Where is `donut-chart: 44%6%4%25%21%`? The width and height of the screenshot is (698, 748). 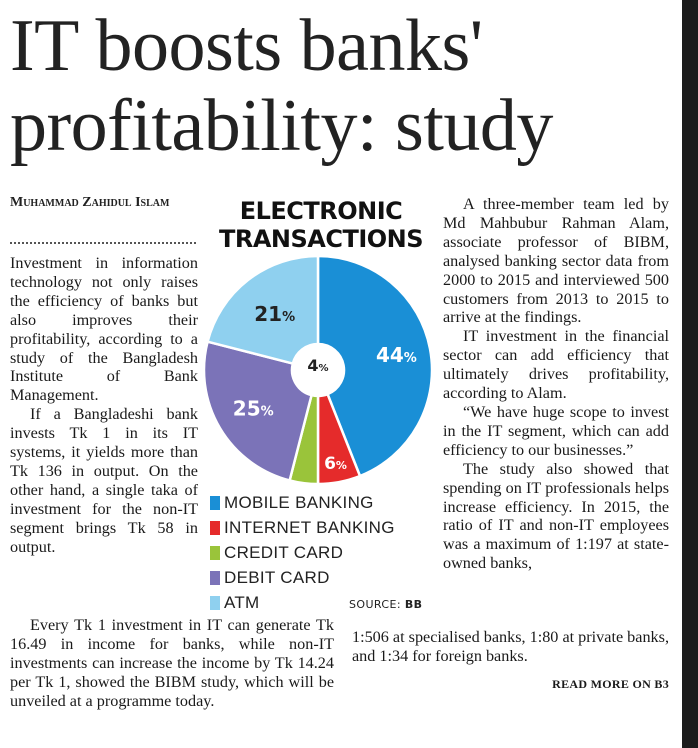
donut-chart: 44%6%4%25%21% is located at coordinates (318, 370).